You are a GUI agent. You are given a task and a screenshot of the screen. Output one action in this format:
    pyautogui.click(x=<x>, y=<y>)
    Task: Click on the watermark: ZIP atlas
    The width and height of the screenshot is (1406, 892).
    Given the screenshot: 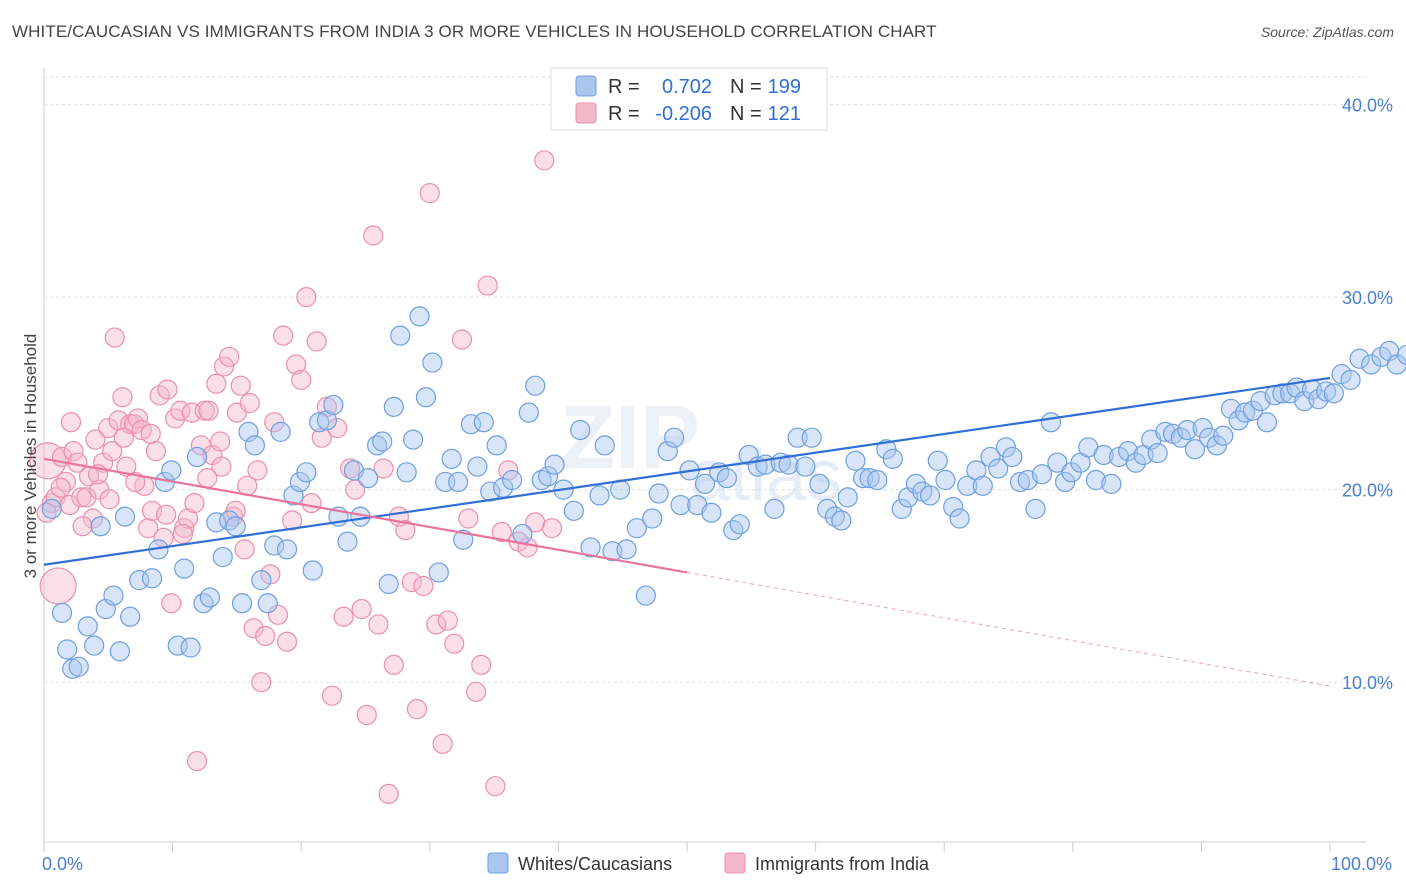 What is the action you would take?
    pyautogui.click(x=701, y=452)
    